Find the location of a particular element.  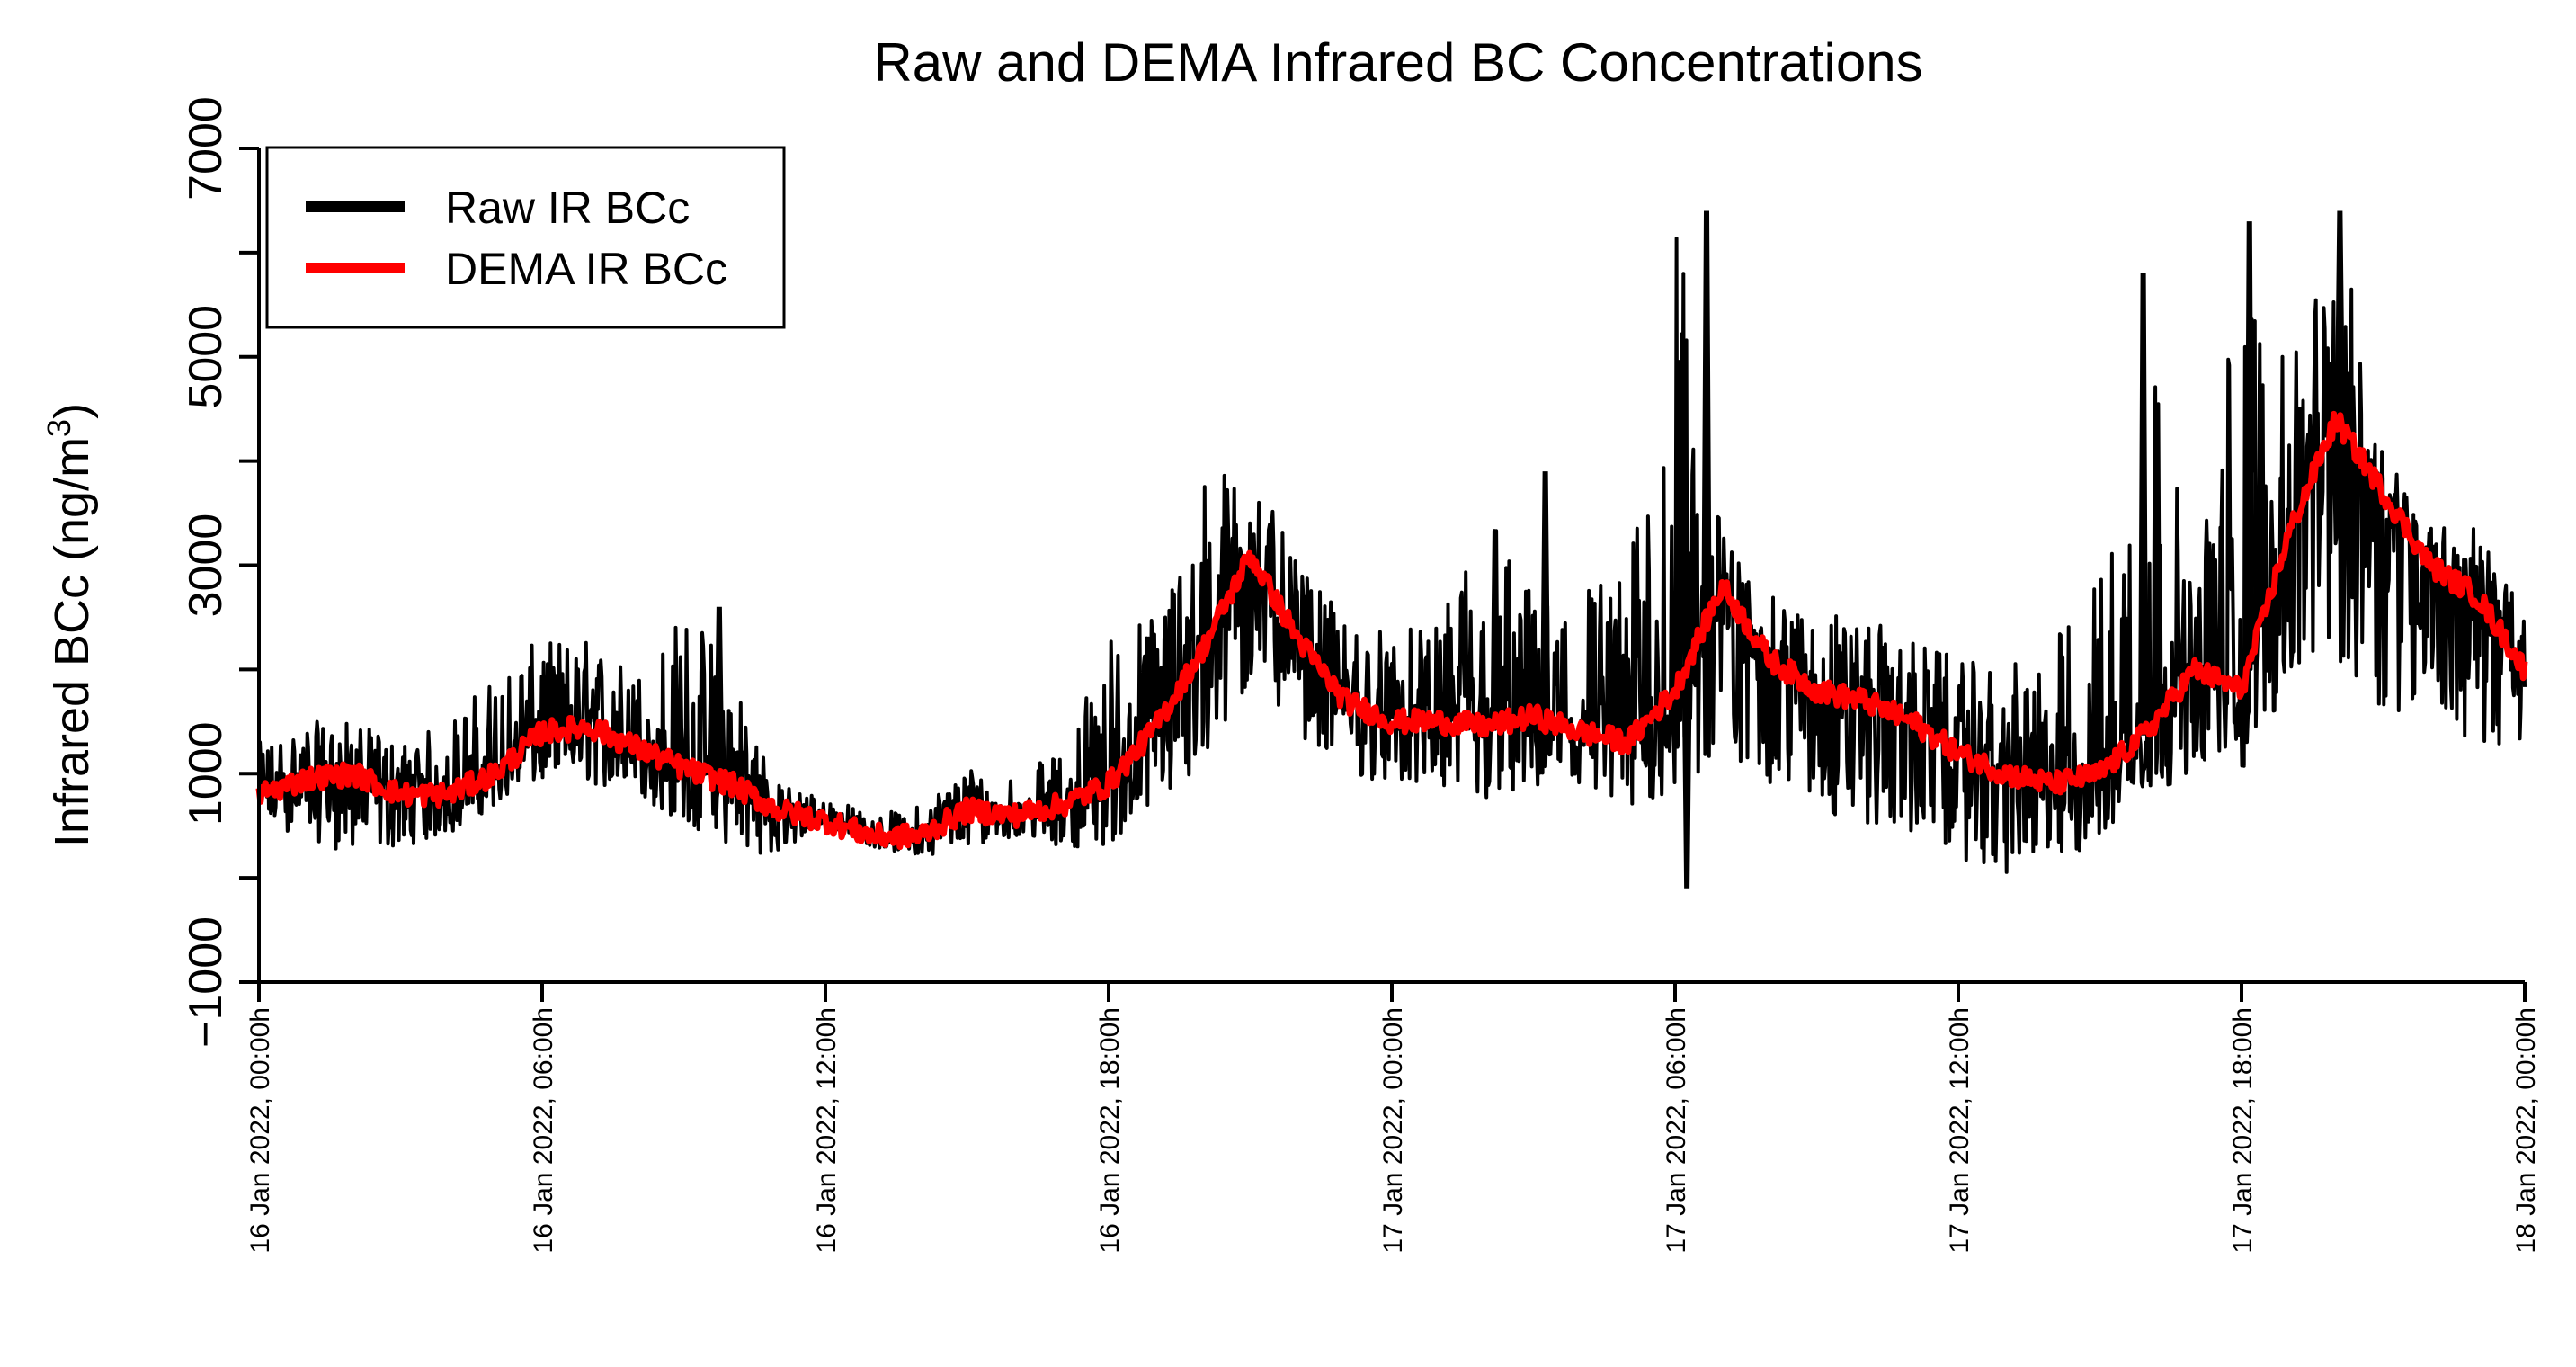

legend-label-dema: DEMA IR BCc is located at coordinates (586, 269).